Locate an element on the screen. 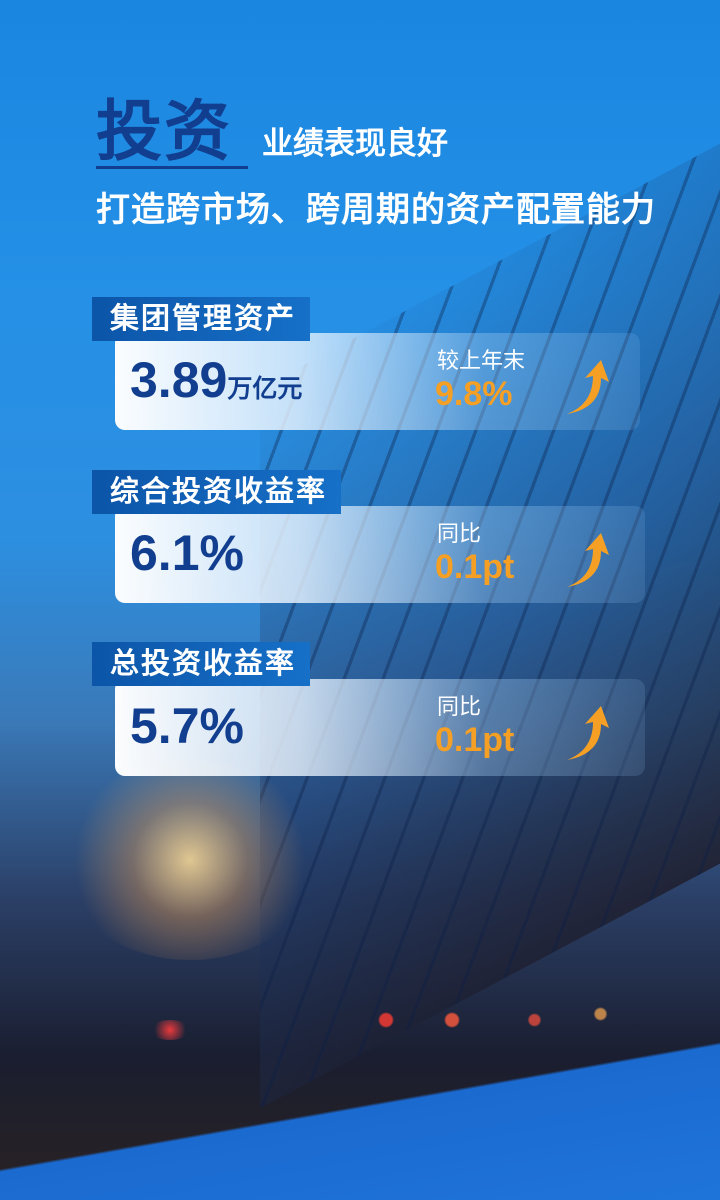 The image size is (720, 1200). page-title: 投资 is located at coordinates (164, 131).